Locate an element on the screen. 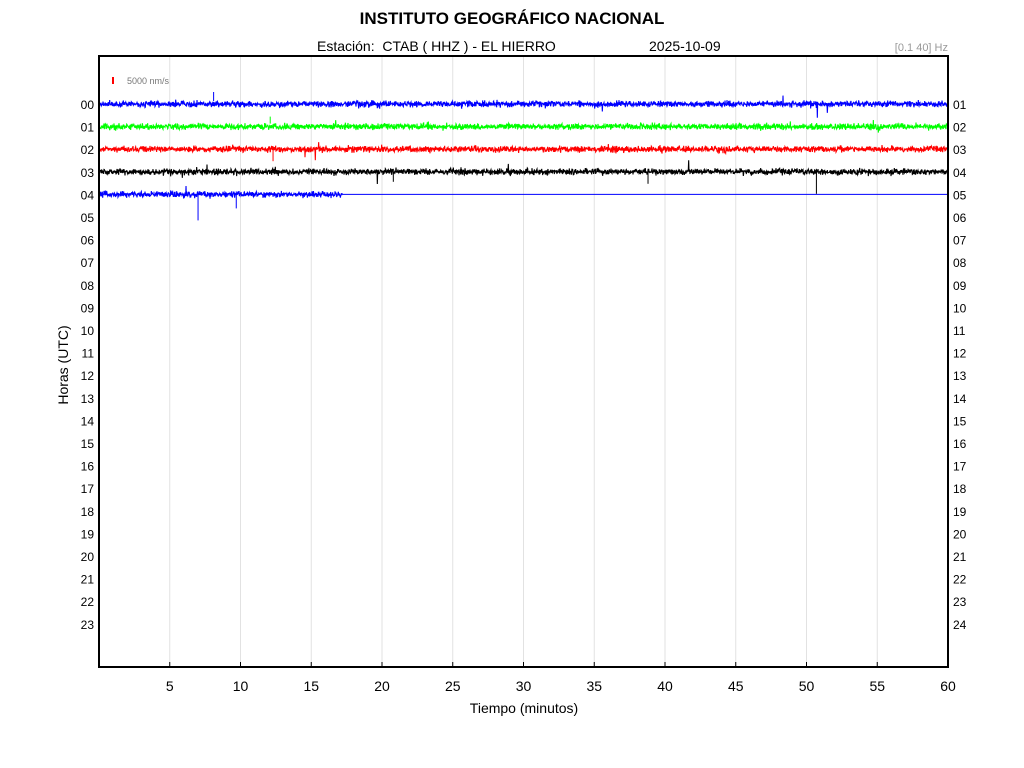  right-hour-label: 06 is located at coordinates (960, 218).